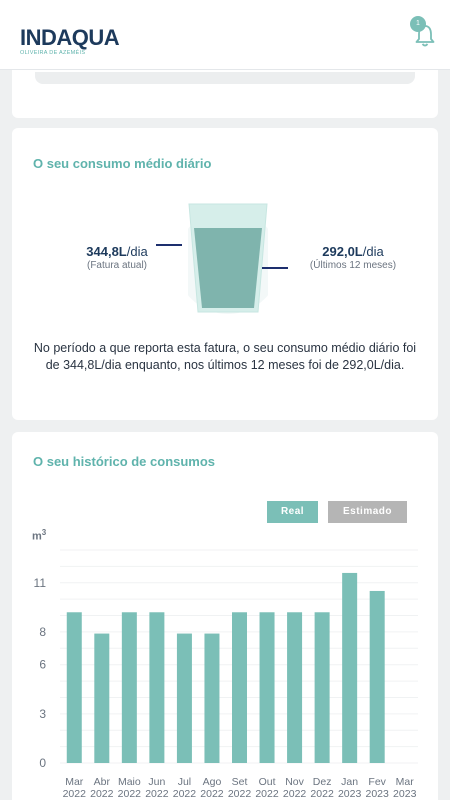 Image resolution: width=450 pixels, height=800 pixels. Describe the element at coordinates (117, 265) in the screenshot. I see `current-consumption-caption: (Fatura atual)` at that location.